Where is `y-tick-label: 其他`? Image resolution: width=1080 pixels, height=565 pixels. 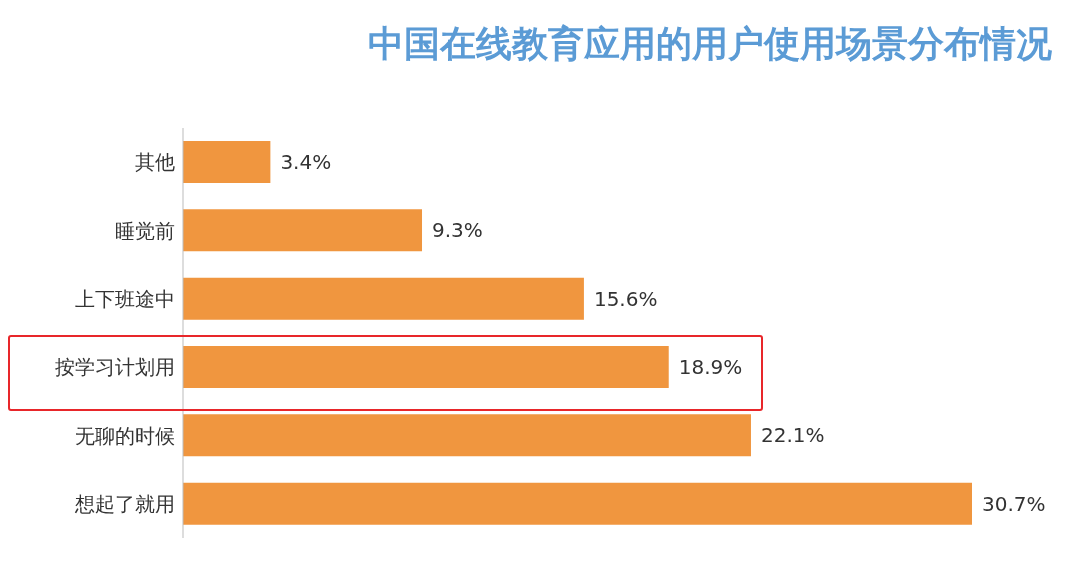
y-tick-label: 其他 is located at coordinates (155, 162).